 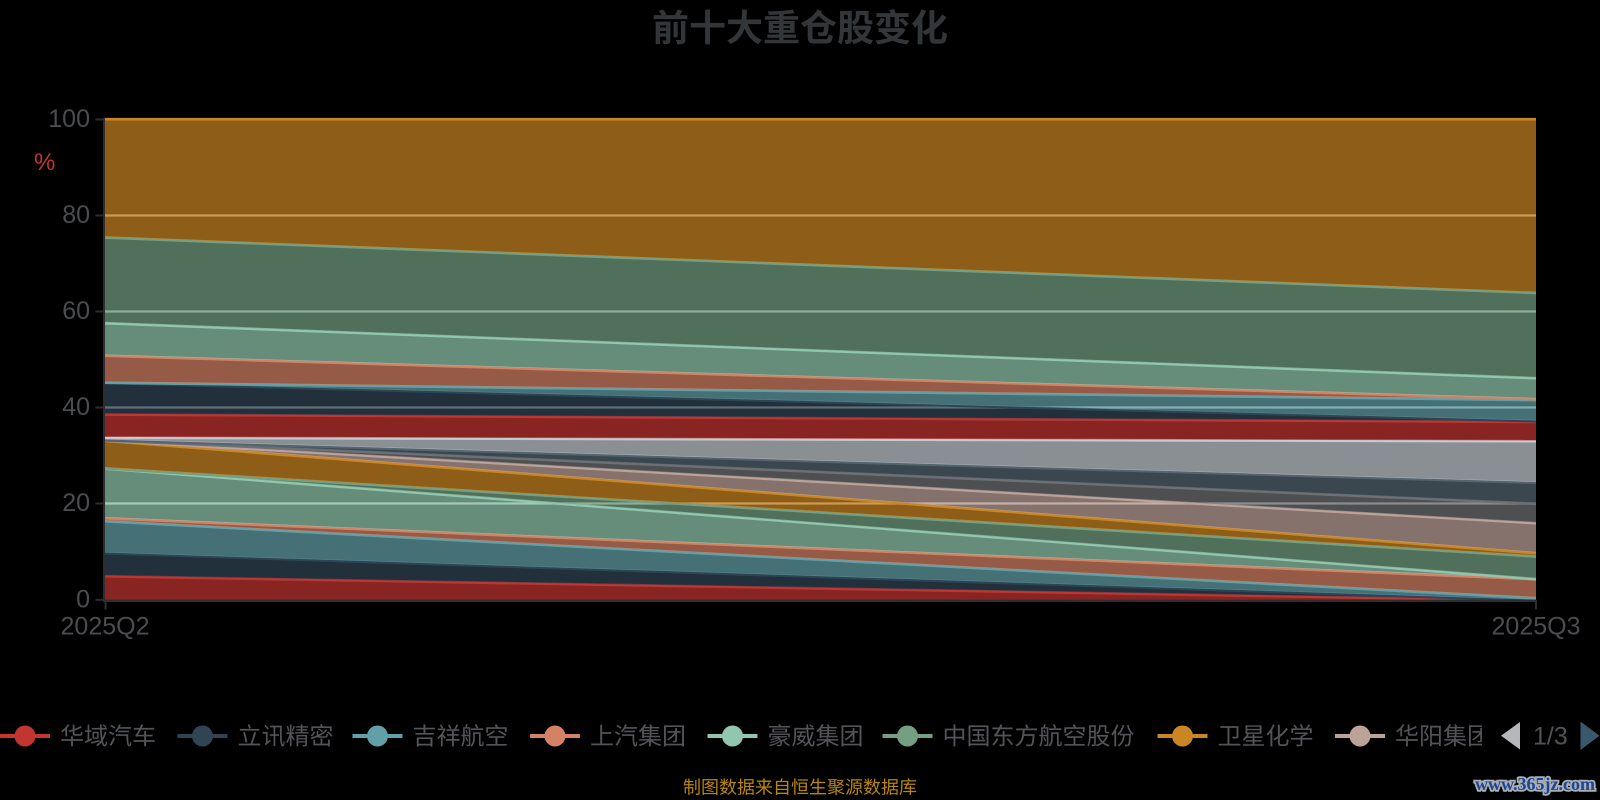 I want to click on svg-text: 80, so click(x=76, y=215).